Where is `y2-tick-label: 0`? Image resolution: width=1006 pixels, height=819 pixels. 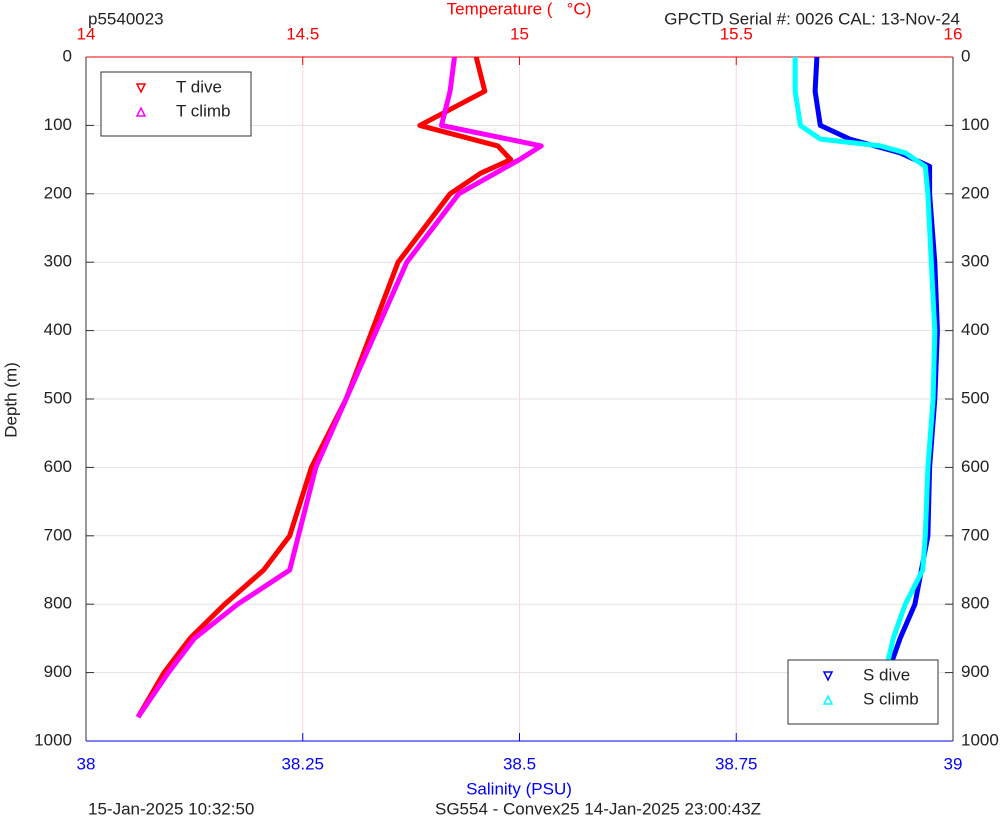
y2-tick-label: 0 is located at coordinates (965, 55).